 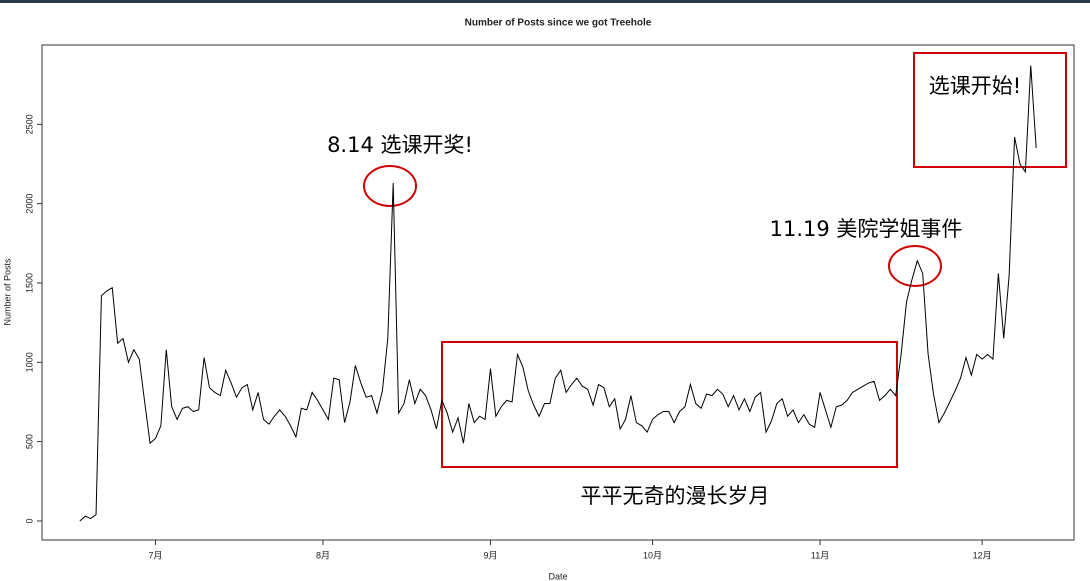 What do you see at coordinates (820, 555) in the screenshot?
I see `x-tick-label: 11月` at bounding box center [820, 555].